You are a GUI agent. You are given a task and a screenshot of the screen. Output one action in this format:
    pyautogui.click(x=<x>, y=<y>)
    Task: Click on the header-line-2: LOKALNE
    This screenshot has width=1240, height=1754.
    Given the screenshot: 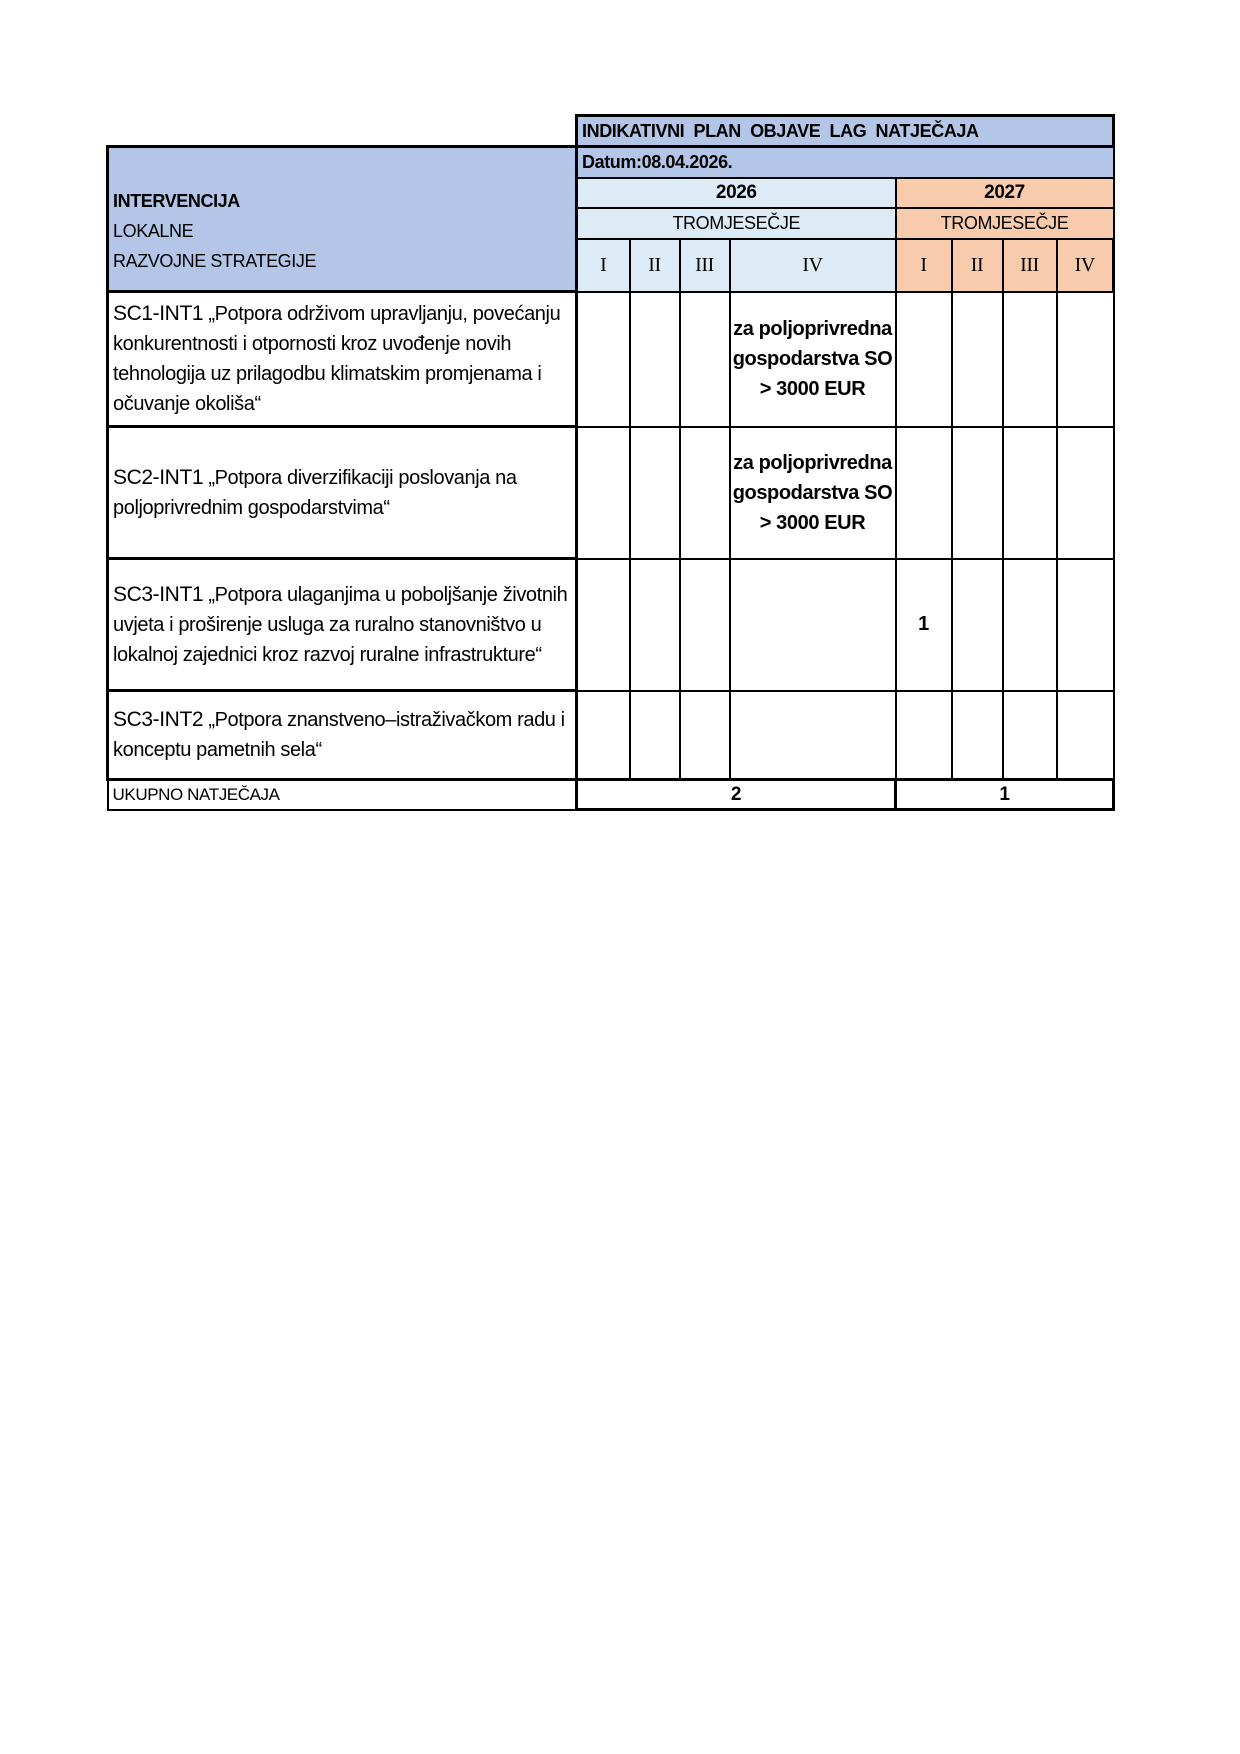 What is the action you would take?
    pyautogui.click(x=153, y=231)
    